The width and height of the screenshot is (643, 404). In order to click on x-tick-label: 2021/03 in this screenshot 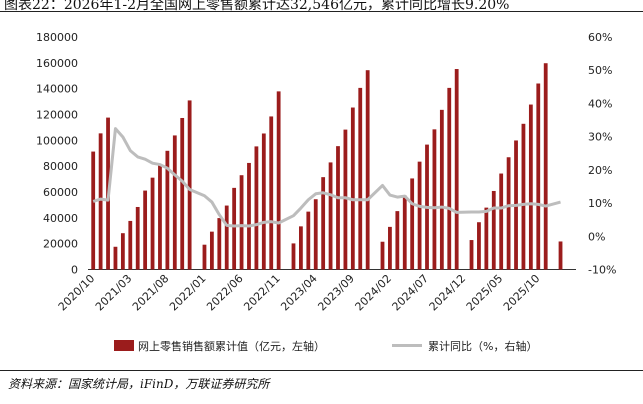, I will do `click(114, 293)`.